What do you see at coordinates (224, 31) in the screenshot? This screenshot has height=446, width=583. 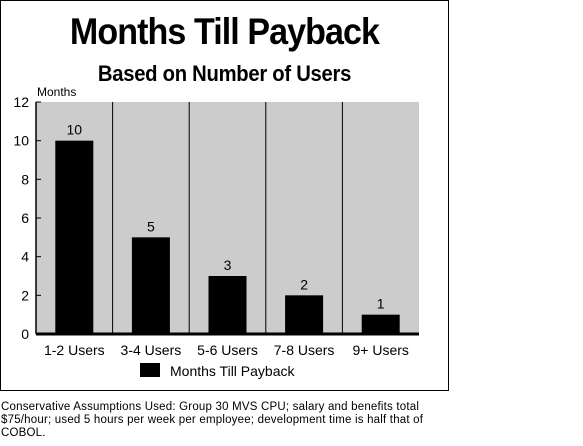 I see `chart-title: Months Till Payback` at bounding box center [224, 31].